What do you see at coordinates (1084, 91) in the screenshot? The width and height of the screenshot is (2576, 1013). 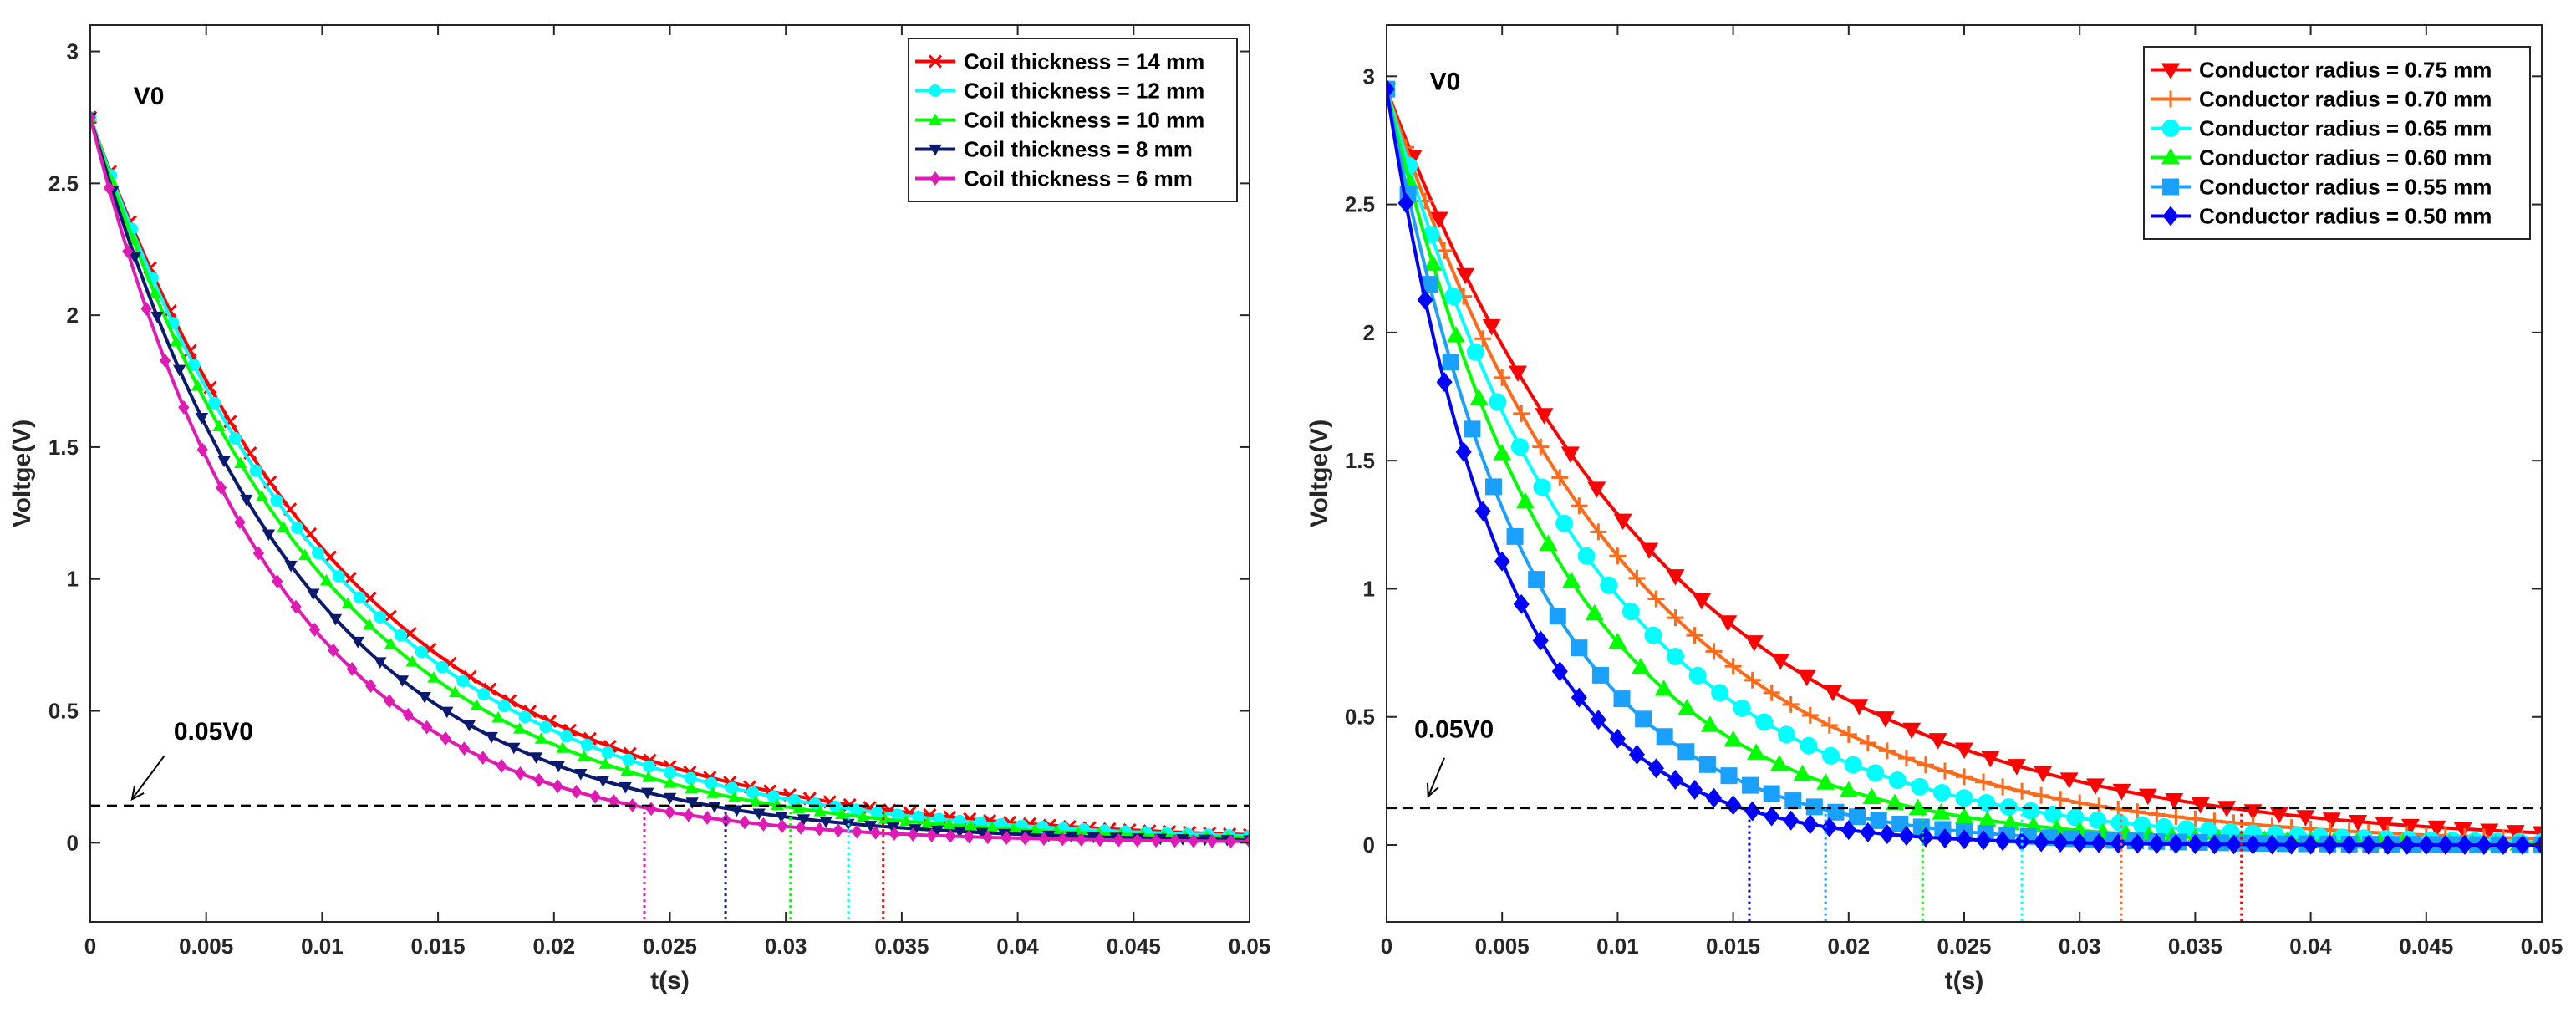 I see `legend-label: Coil thickness = 12 mm` at bounding box center [1084, 91].